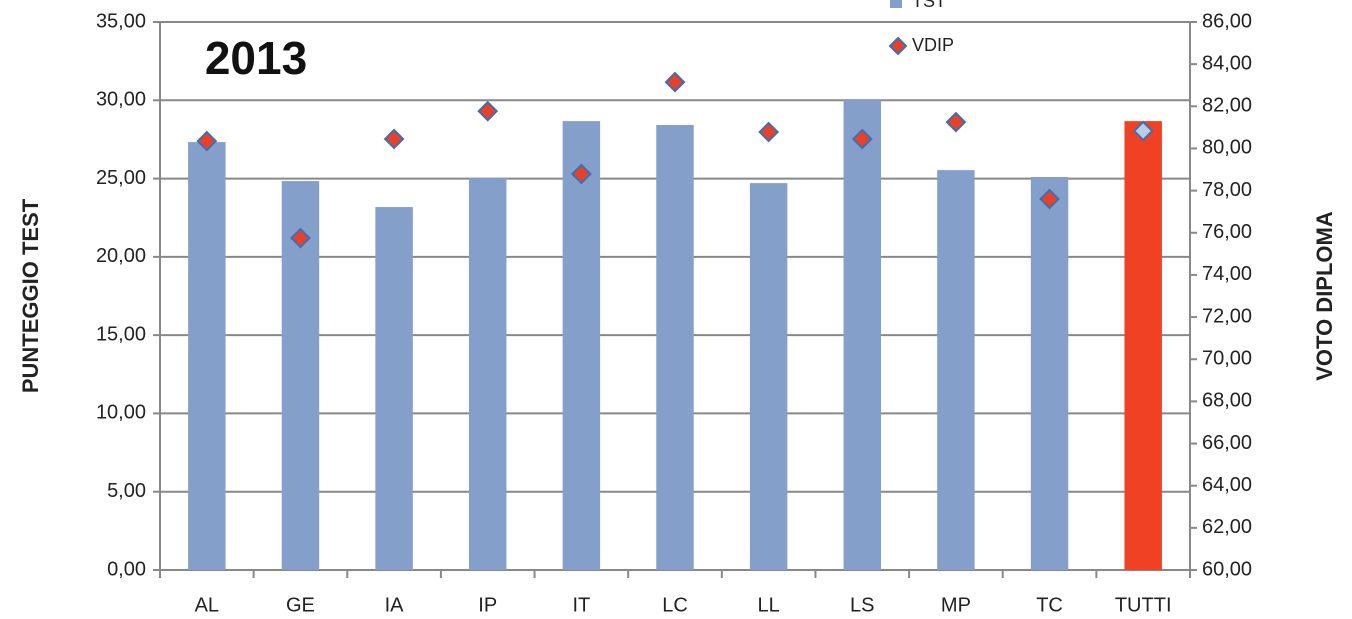 This screenshot has height=619, width=1352. What do you see at coordinates (1227, 21) in the screenshot?
I see `y2-tick-label: 86,00` at bounding box center [1227, 21].